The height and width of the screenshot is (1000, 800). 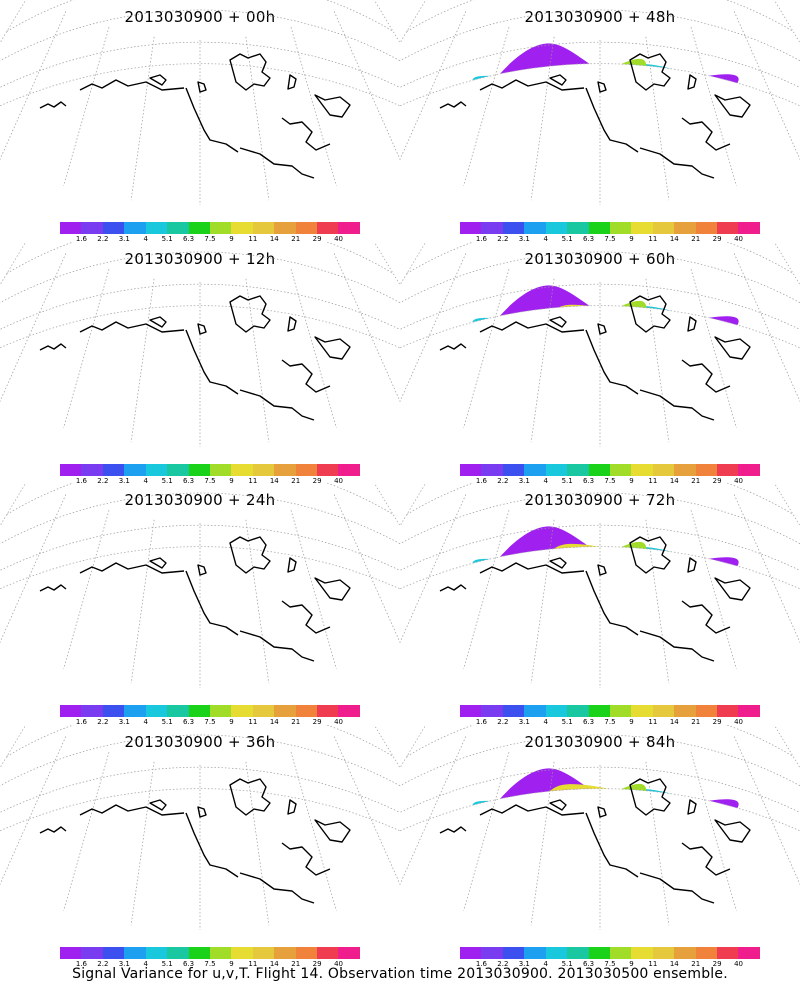 I want to click on panel-title: 2013030900 + 48h, so click(x=600, y=17).